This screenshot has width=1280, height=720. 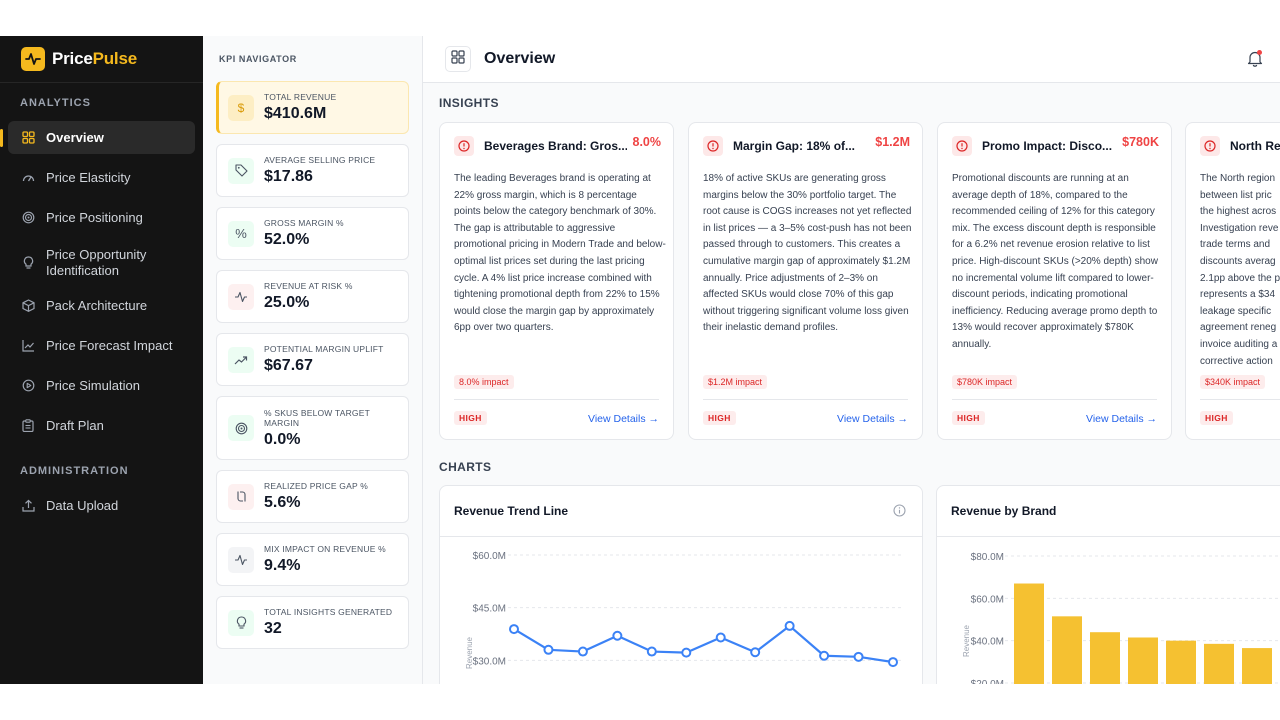 What do you see at coordinates (1238, 261) in the screenshot?
I see `insight-body-line: discounts averag` at bounding box center [1238, 261].